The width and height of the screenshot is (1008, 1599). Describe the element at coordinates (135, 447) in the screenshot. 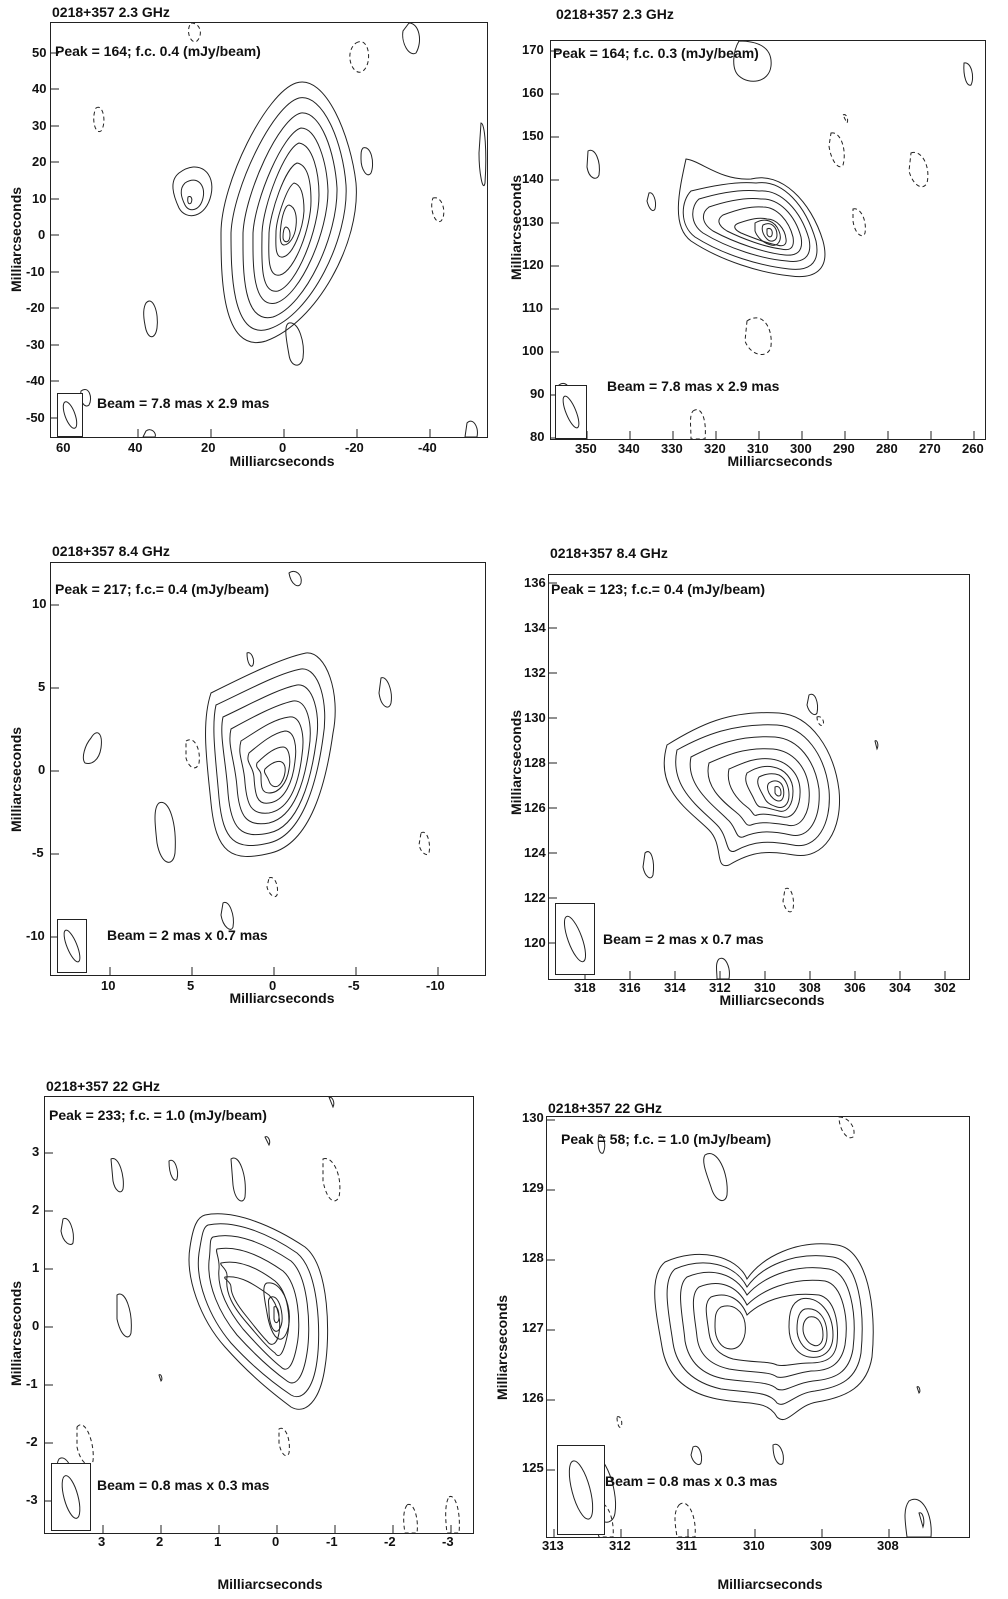

I see `x-tick-label: 40` at that location.